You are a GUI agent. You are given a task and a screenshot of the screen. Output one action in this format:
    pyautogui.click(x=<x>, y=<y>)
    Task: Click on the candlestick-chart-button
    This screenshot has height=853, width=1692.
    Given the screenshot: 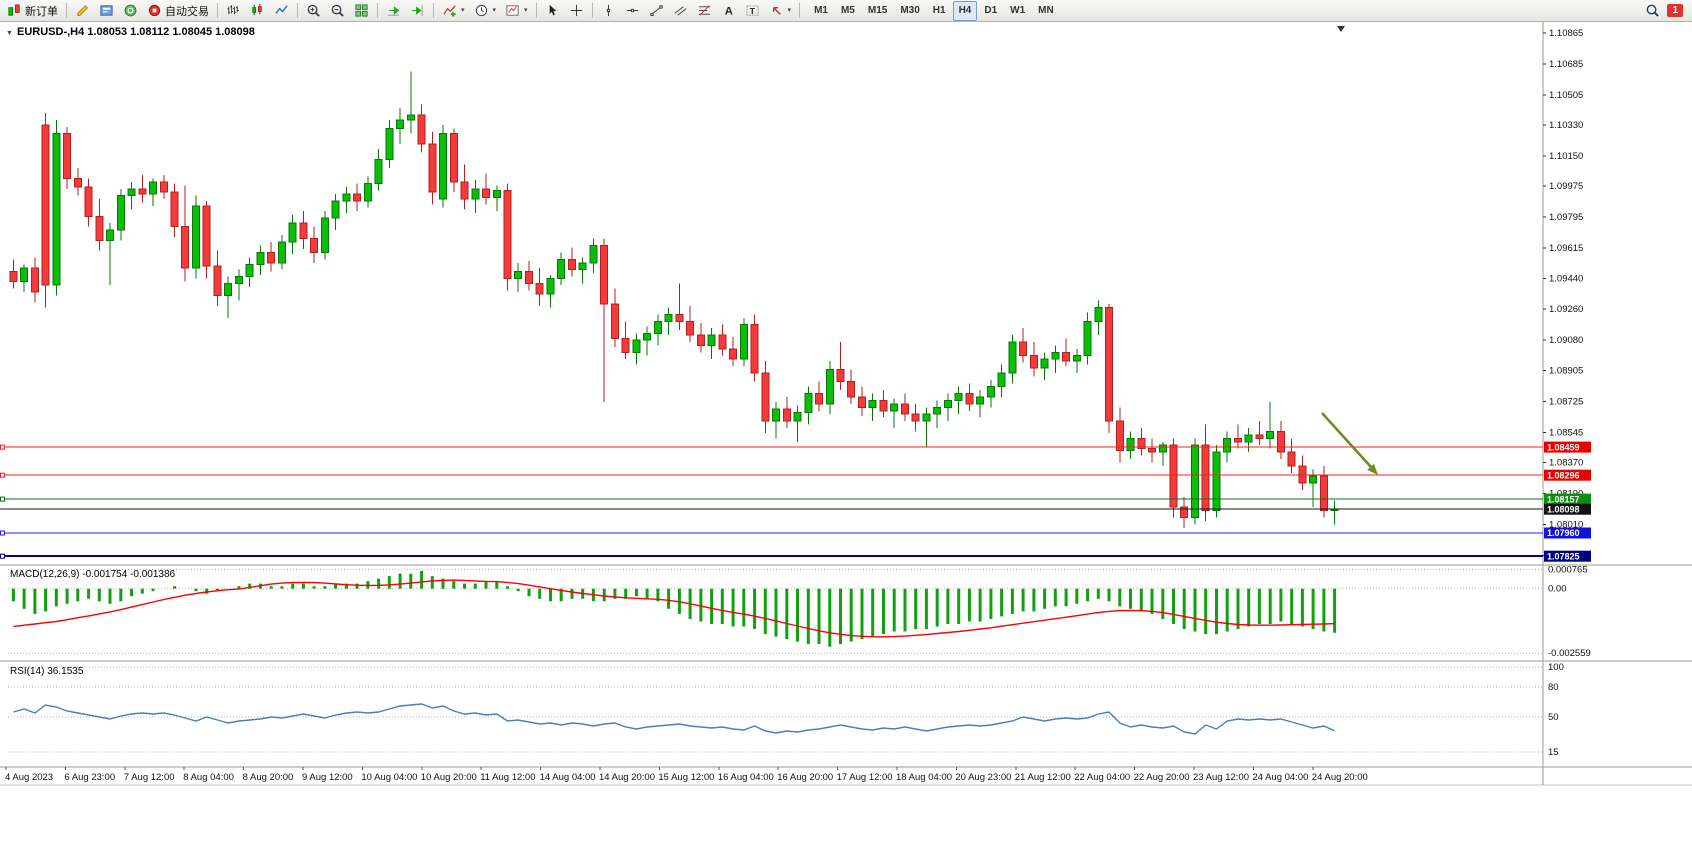 What is the action you would take?
    pyautogui.click(x=257, y=11)
    